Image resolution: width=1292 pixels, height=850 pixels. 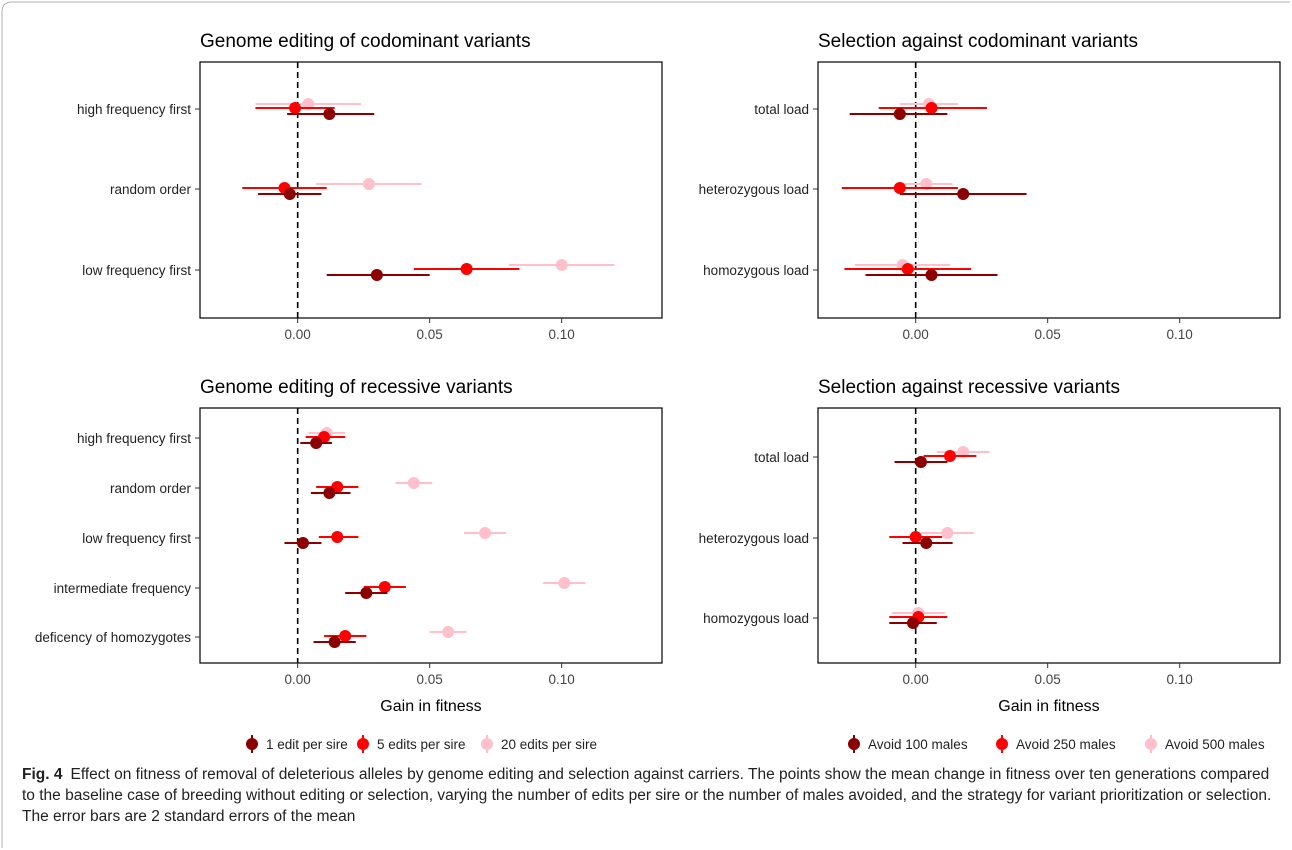 I want to click on legend-label: Avoid 100 males, so click(x=918, y=744).